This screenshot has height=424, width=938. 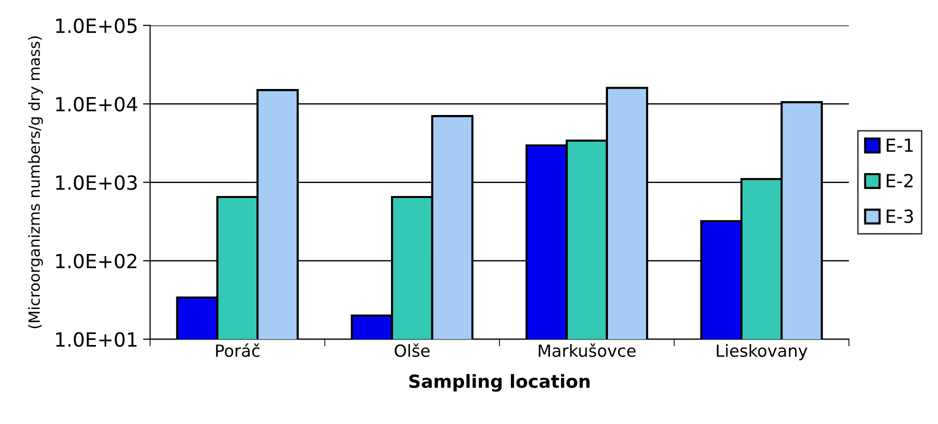 What do you see at coordinates (96, 182) in the screenshot?
I see `y-tick-label: 1.0E+03` at bounding box center [96, 182].